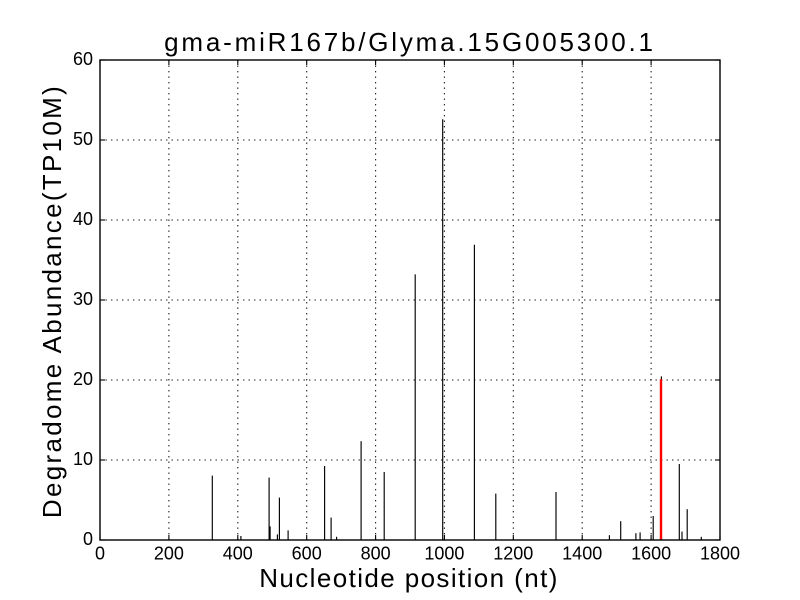  Describe the element at coordinates (83, 459) in the screenshot. I see `svg-text: 10` at that location.